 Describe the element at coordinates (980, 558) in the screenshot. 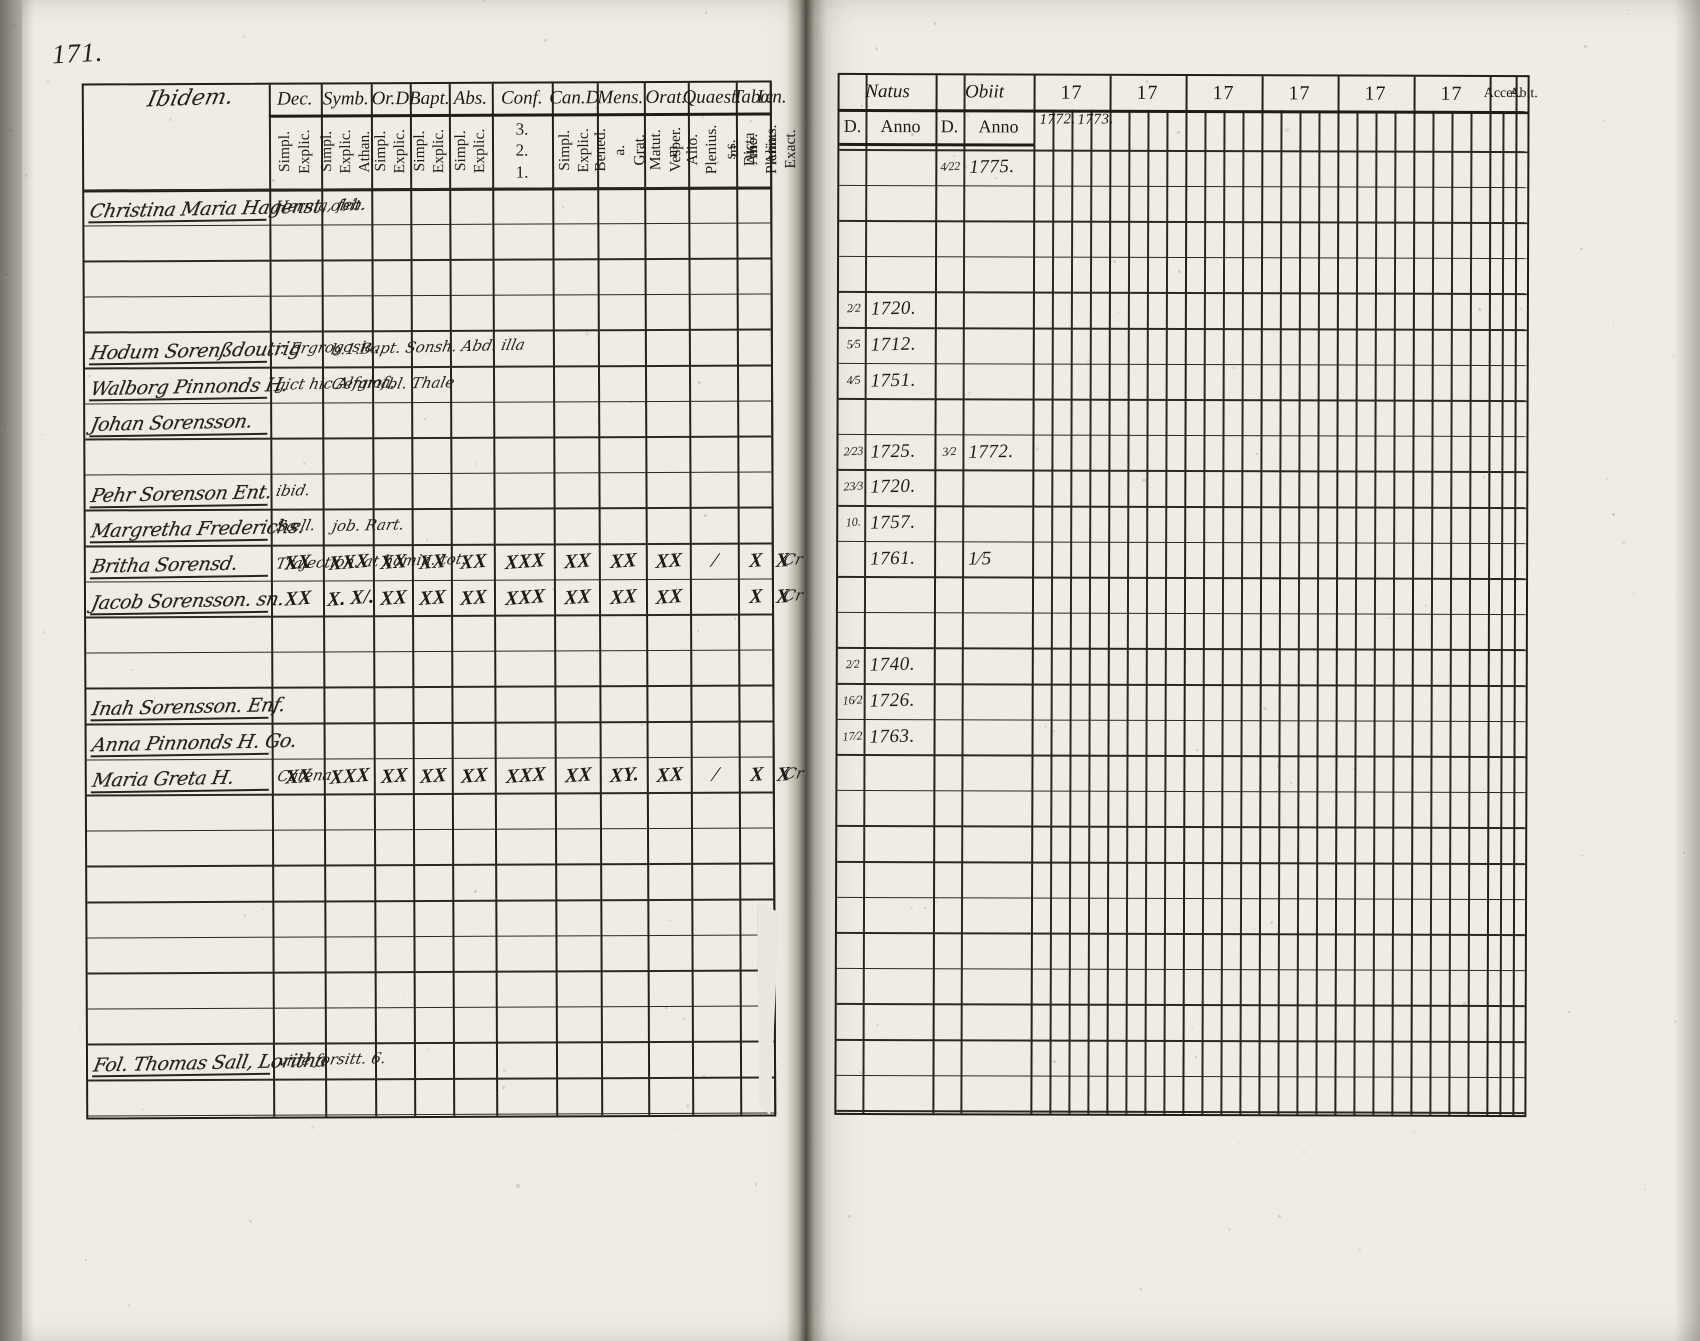

I see `obiit-year: 1⁄5` at that location.